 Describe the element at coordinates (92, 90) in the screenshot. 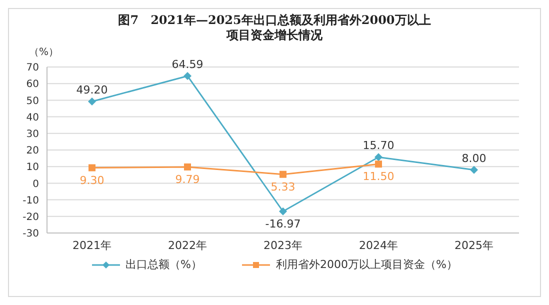

I see `data-label: 49.20` at that location.